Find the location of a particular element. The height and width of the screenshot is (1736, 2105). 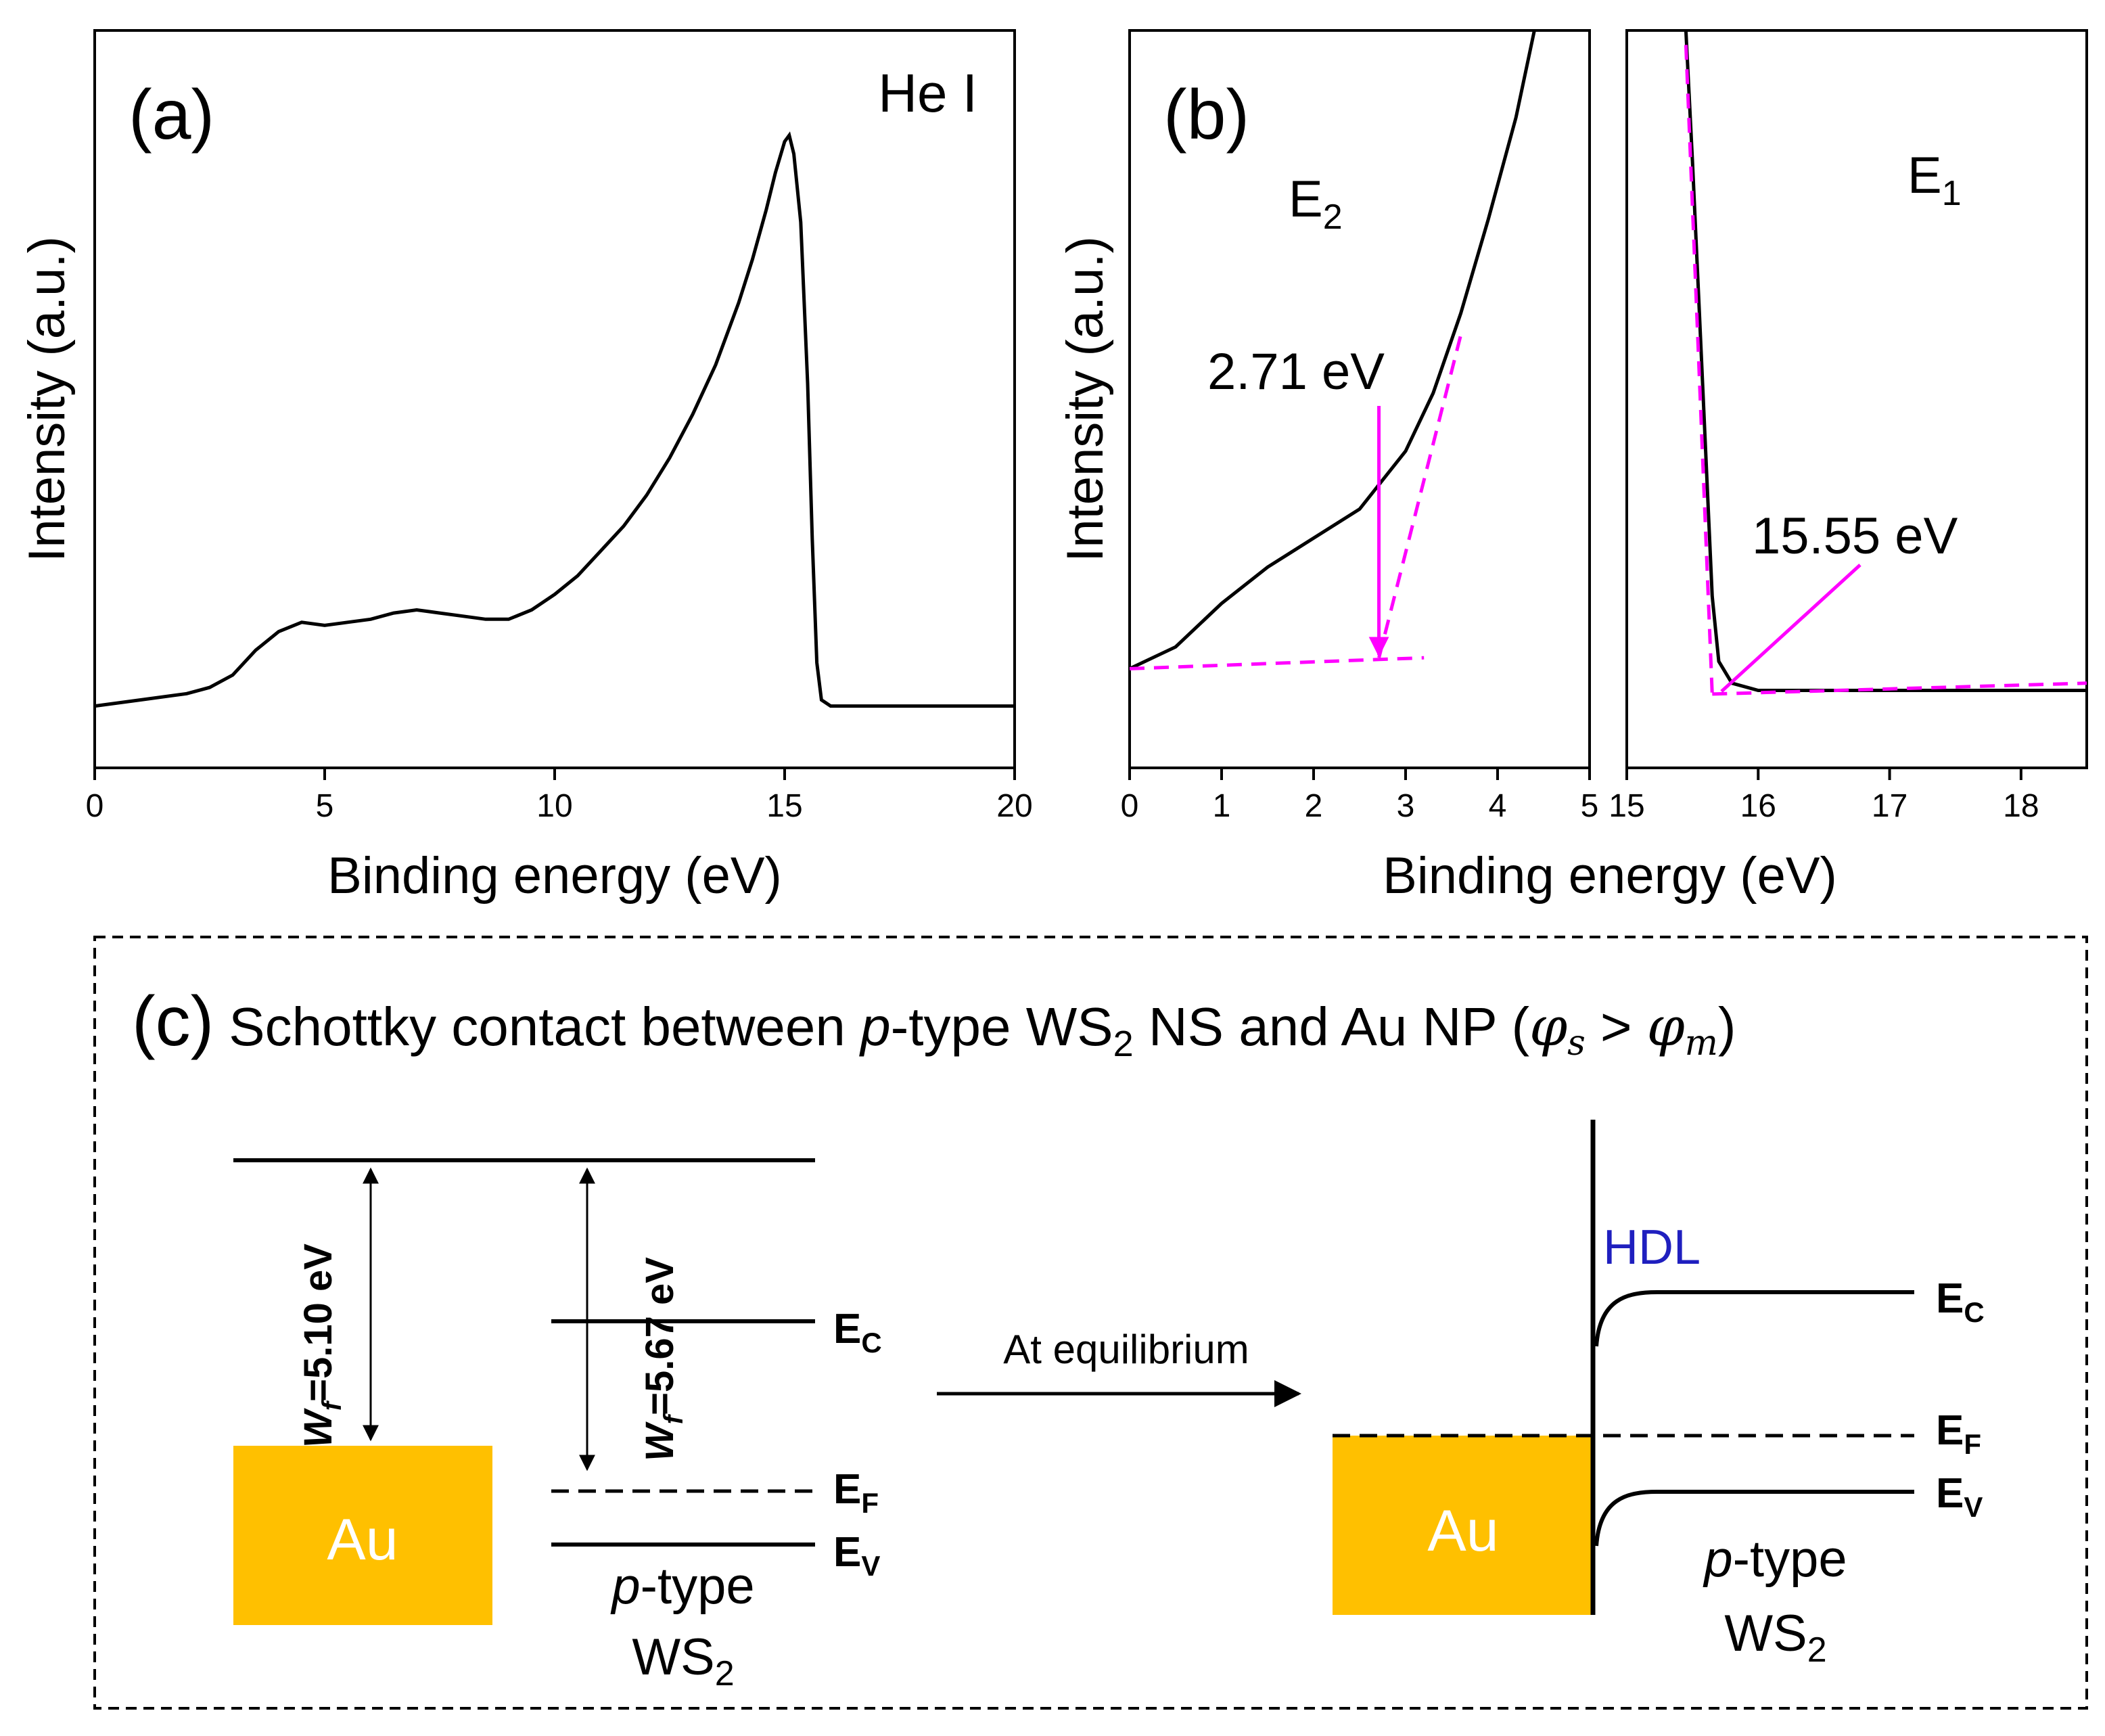

panel-a-x-label: Binding energy (eV) is located at coordinates (554, 876).